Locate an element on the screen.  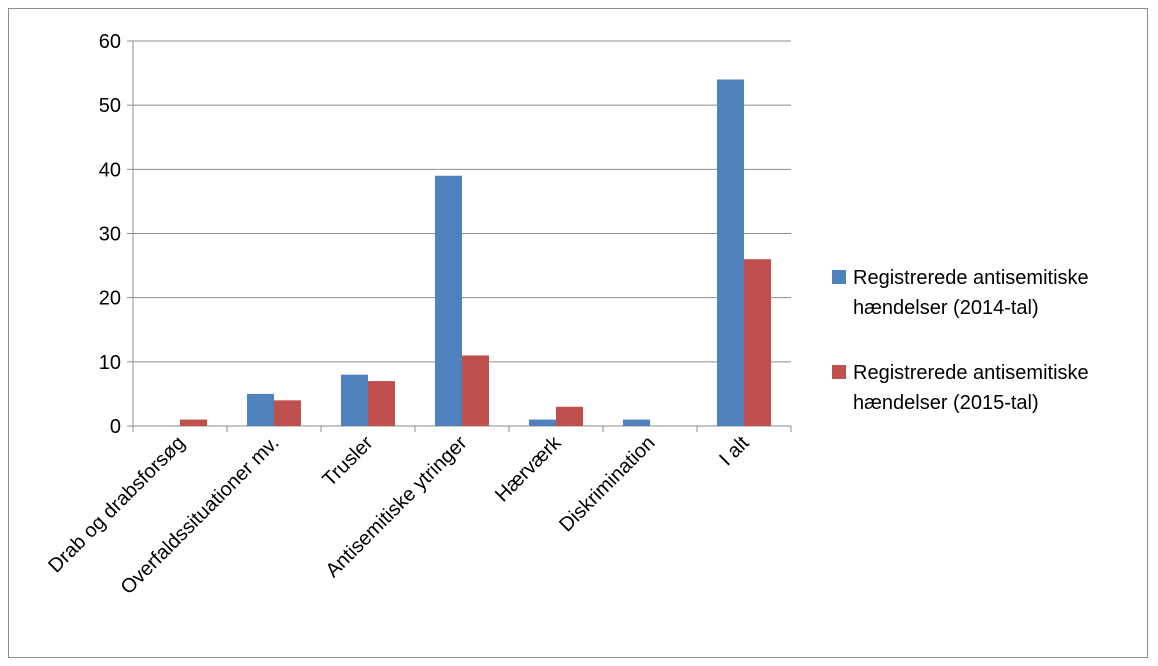
y-tick-label: 40 is located at coordinates (110, 170).